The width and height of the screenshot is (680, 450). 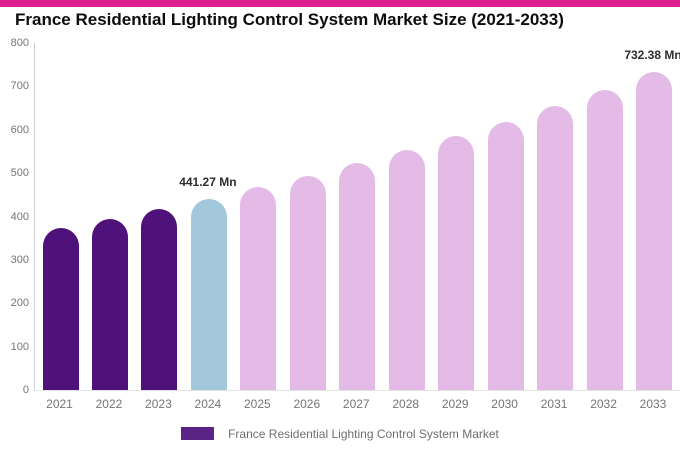 I want to click on x-tick-2021: 2021, so click(x=59, y=404).